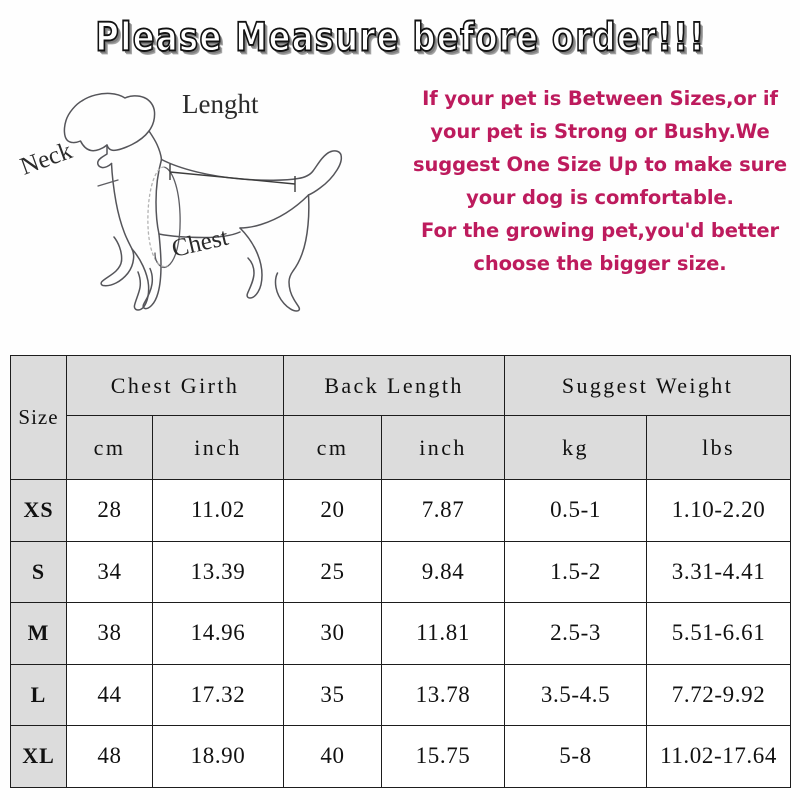 The height and width of the screenshot is (800, 800). What do you see at coordinates (108, 183) in the screenshot?
I see `neck-leader-line` at bounding box center [108, 183].